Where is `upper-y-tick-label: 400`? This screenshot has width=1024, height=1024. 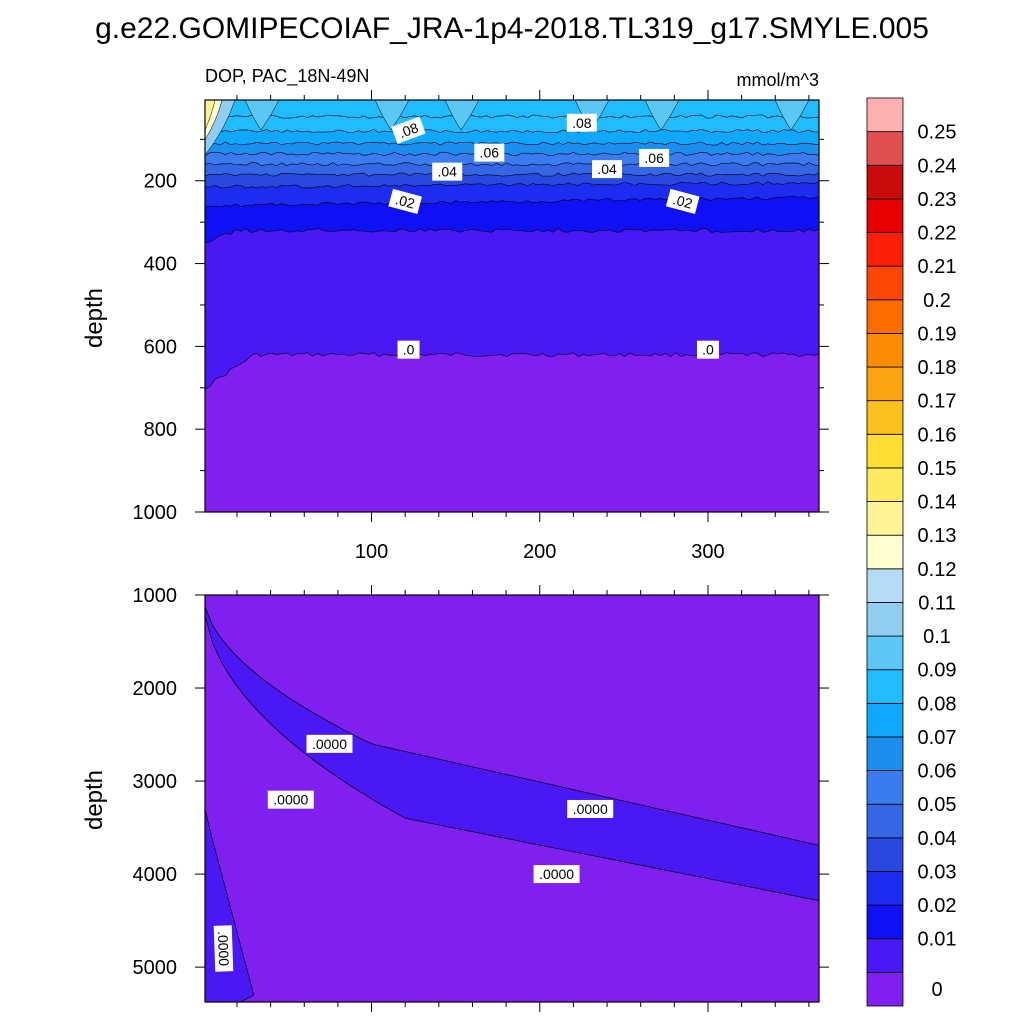
upper-y-tick-label: 400 is located at coordinates (160, 265).